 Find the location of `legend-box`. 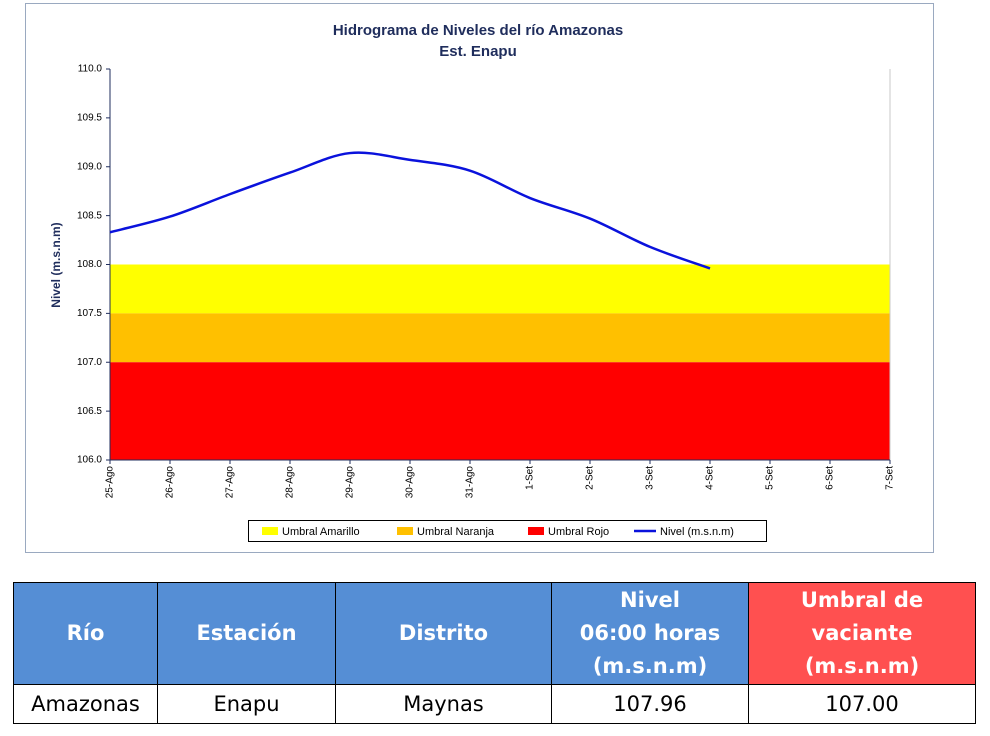

legend-box is located at coordinates (507, 531).